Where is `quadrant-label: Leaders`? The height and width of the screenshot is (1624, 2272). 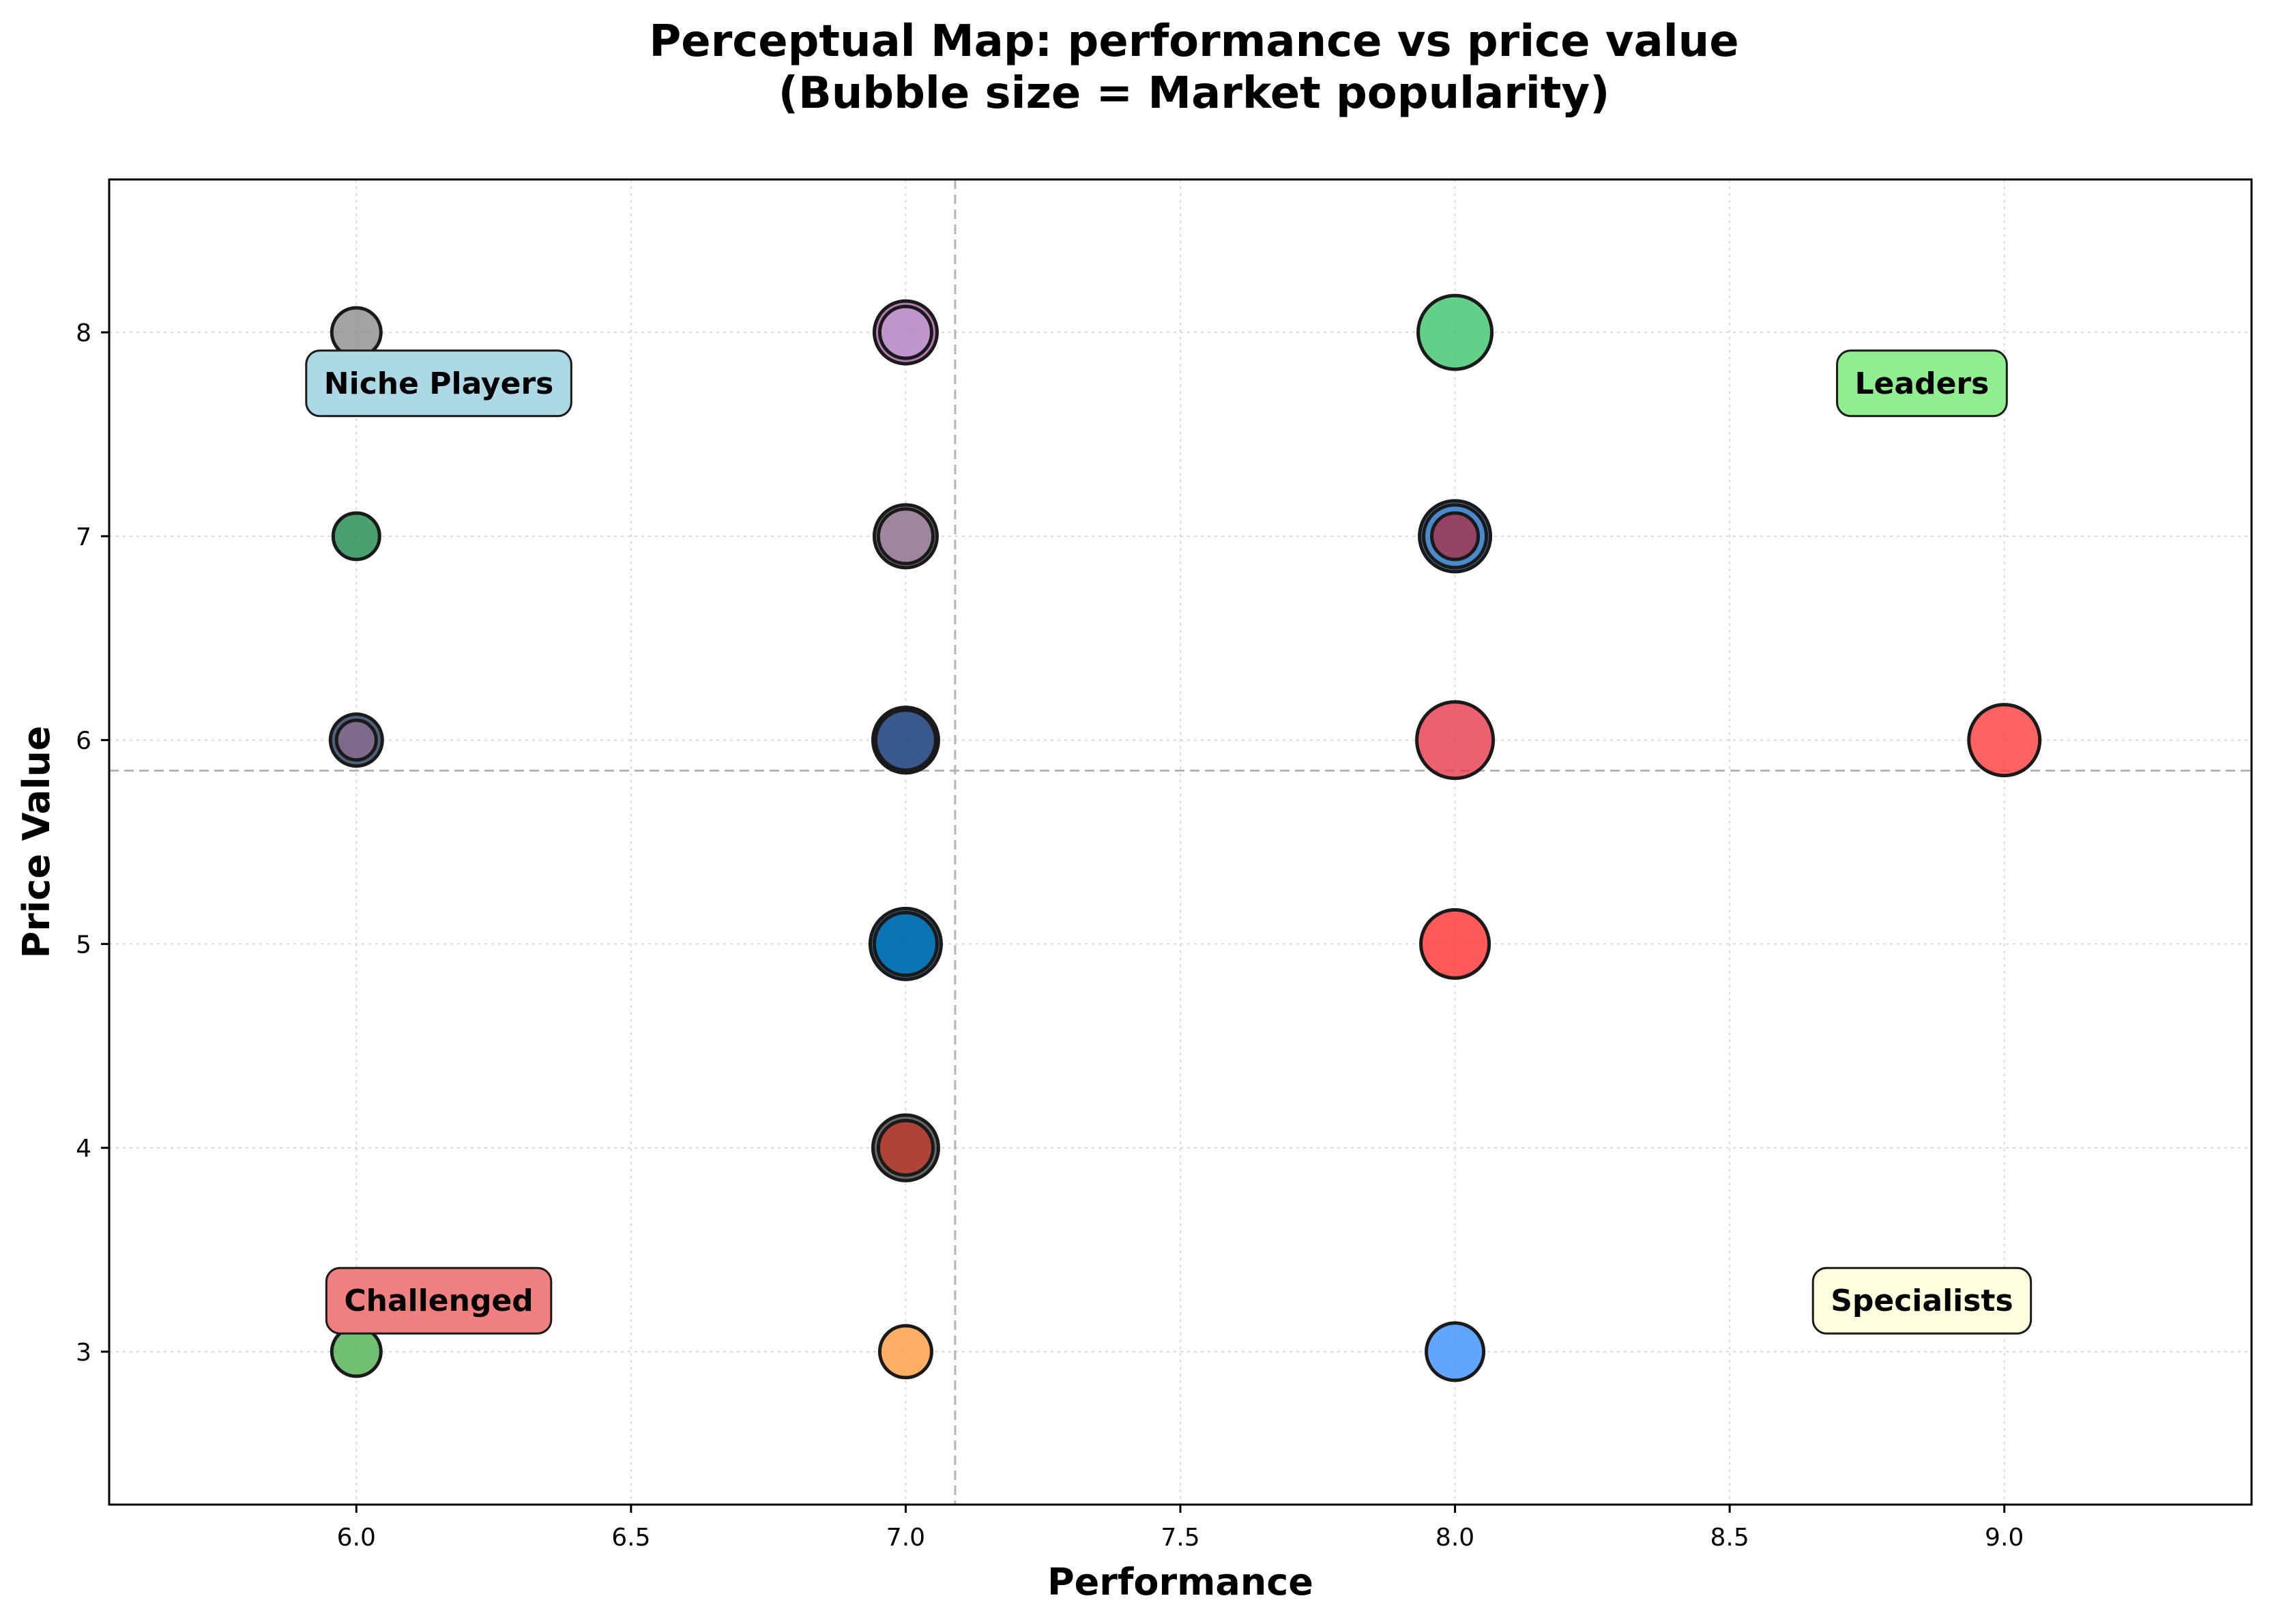 quadrant-label: Leaders is located at coordinates (1922, 383).